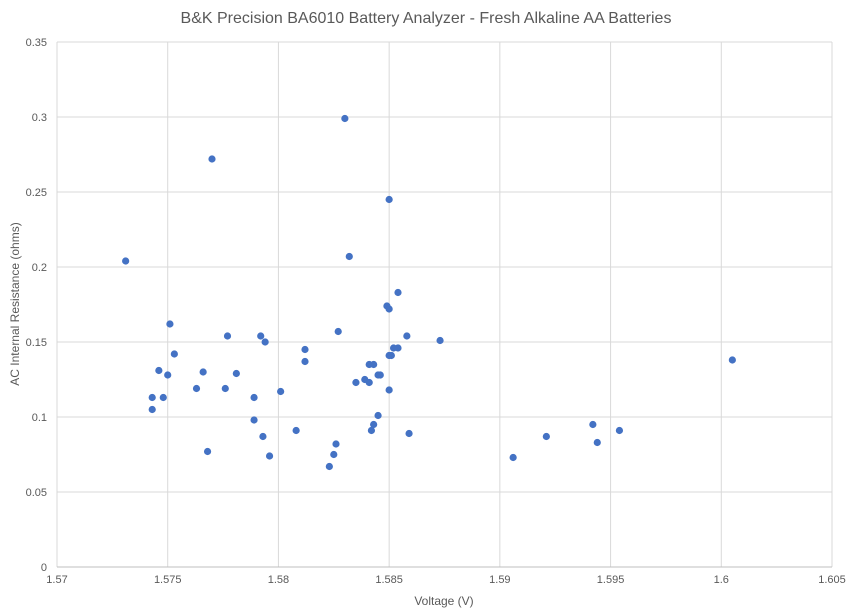 The height and width of the screenshot is (615, 852). I want to click on x-tick-label: 1.605, so click(832, 580).